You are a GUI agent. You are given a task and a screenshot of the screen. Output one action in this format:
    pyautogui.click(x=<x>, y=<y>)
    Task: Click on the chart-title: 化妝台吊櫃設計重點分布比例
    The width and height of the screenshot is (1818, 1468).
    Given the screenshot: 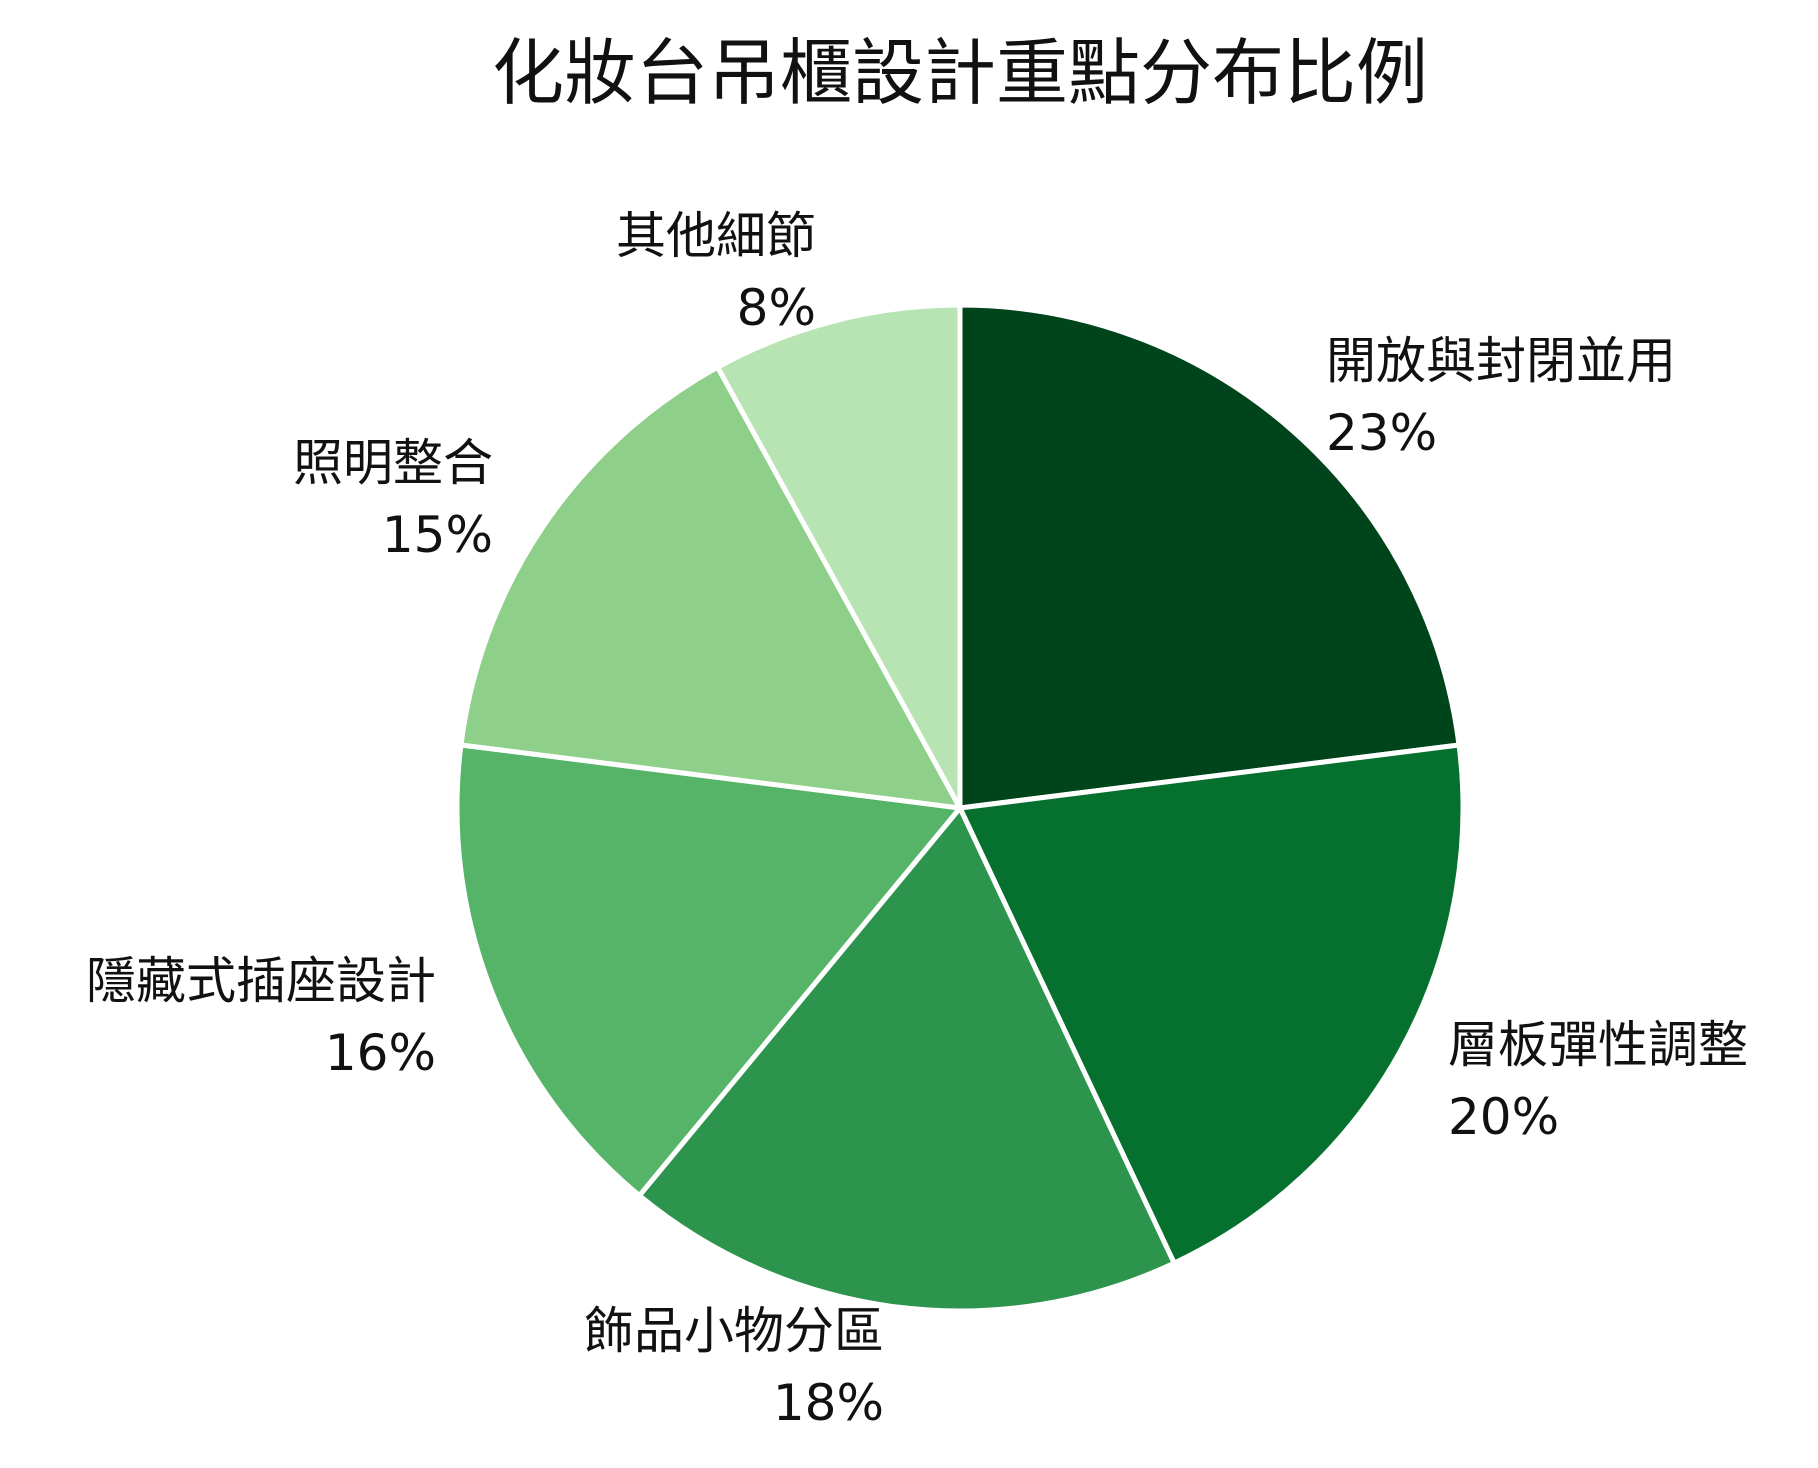 What is the action you would take?
    pyautogui.click(x=960, y=73)
    